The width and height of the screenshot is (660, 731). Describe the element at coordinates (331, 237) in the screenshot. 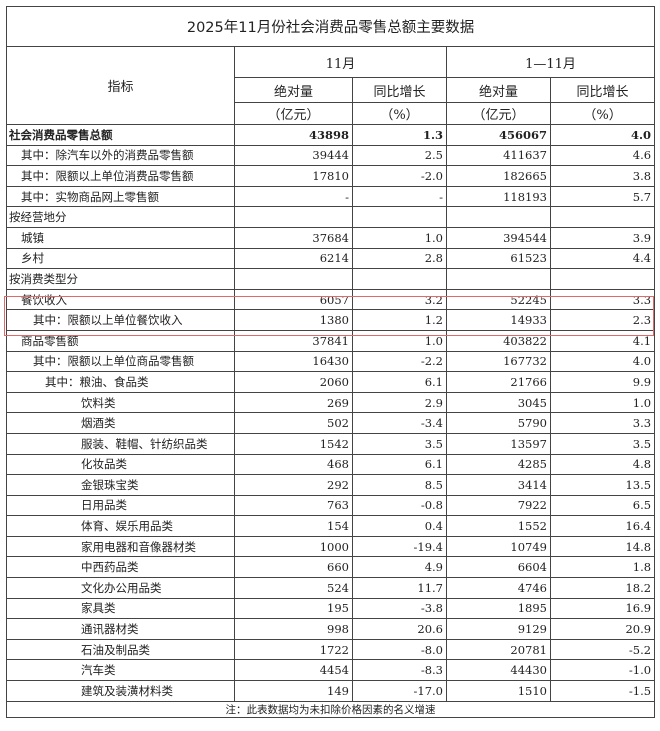

I see `table-row: 城镇 37684 1.0 394544 3.9` at that location.